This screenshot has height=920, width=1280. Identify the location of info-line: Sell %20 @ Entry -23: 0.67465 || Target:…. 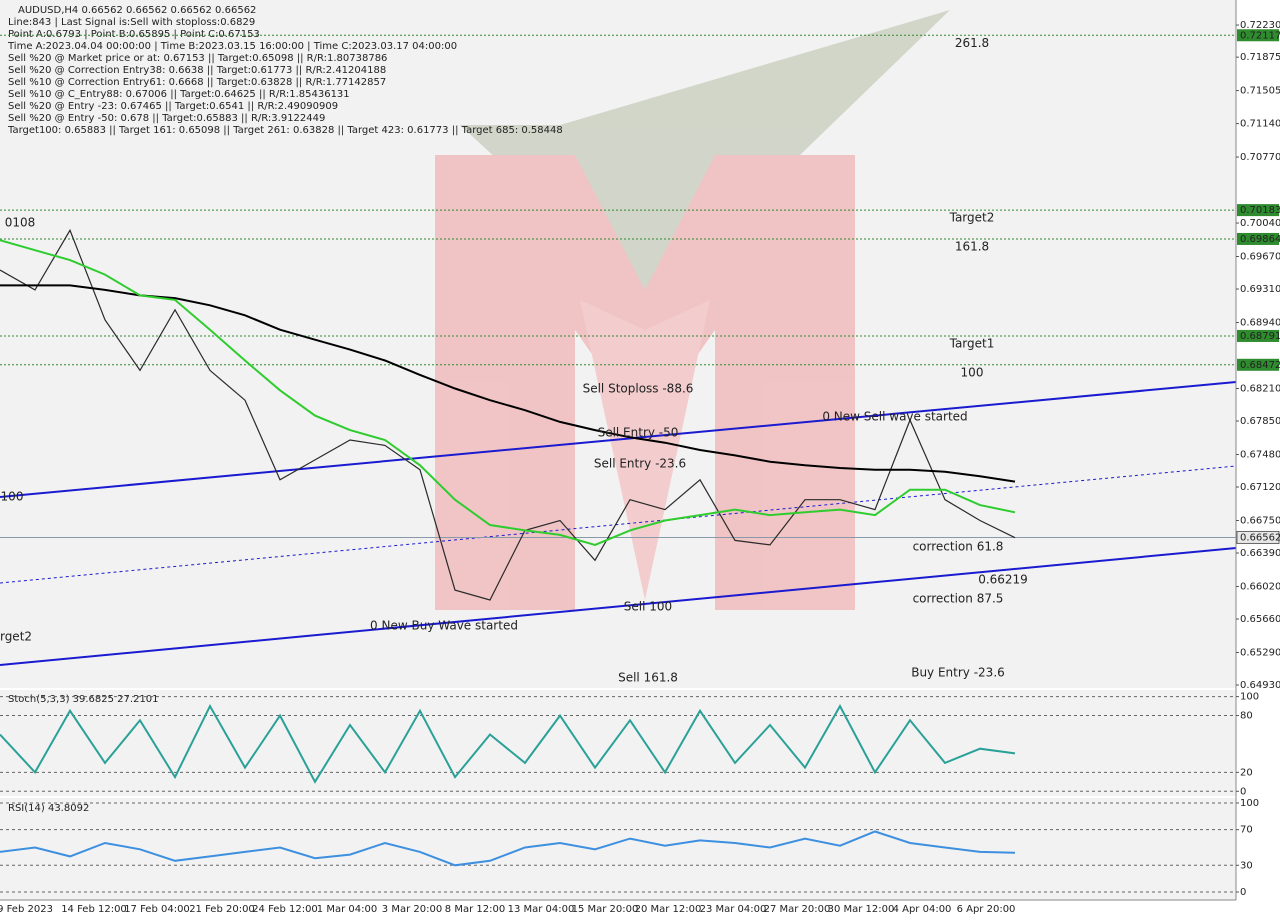
(173, 106).